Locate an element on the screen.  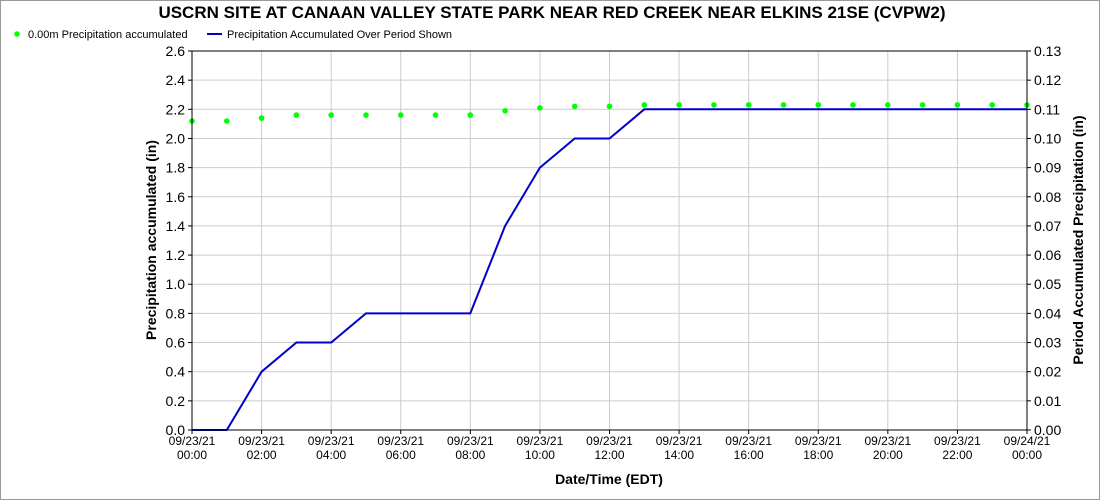
x-tick-label-time: 06:00 is located at coordinates (401, 455).